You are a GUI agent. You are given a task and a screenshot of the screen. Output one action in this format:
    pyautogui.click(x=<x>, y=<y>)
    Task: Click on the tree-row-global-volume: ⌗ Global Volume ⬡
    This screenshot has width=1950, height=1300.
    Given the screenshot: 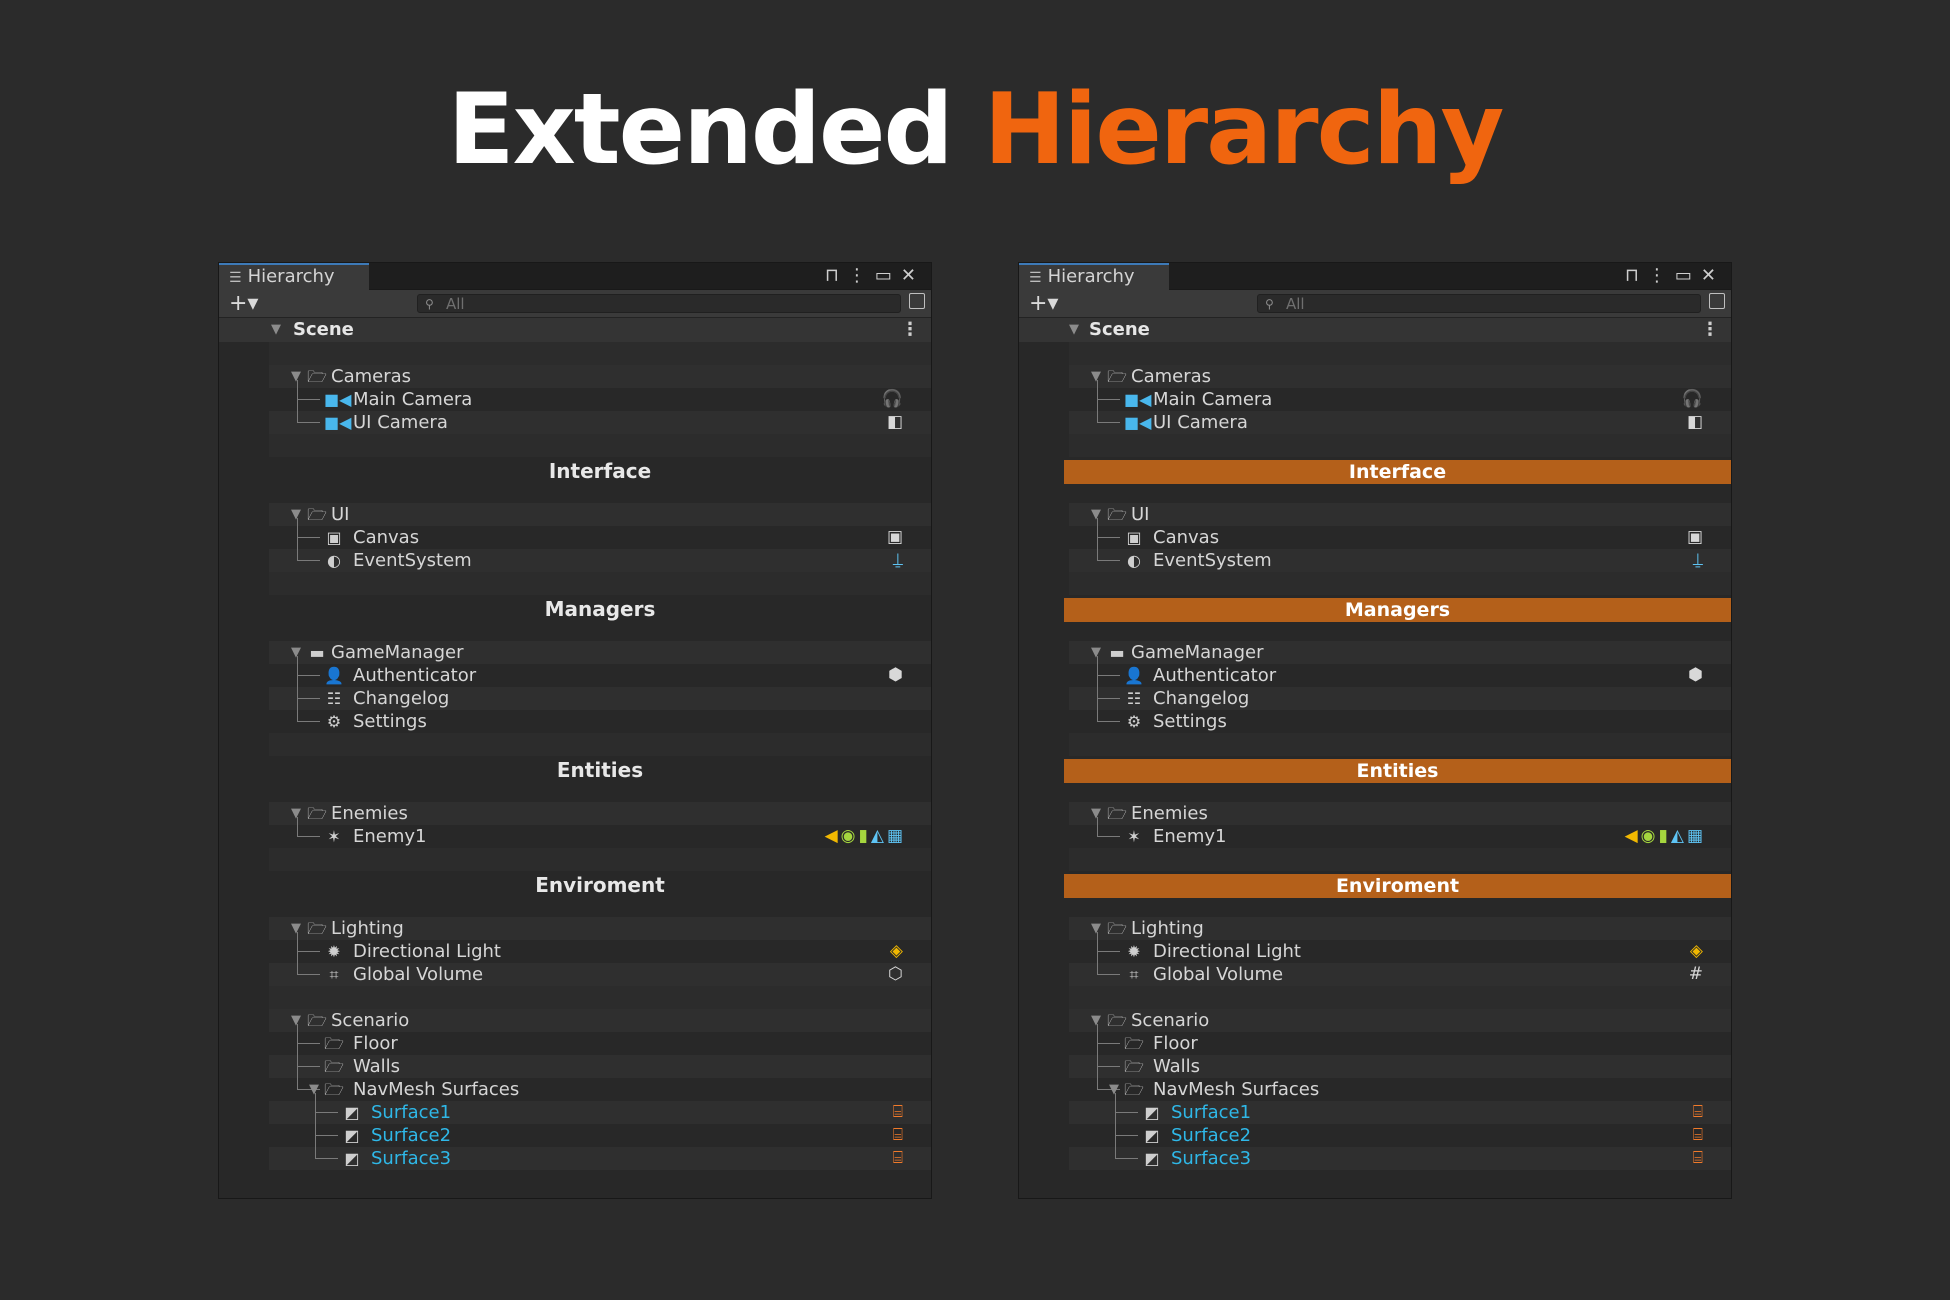 What is the action you would take?
    pyautogui.click(x=600, y=968)
    